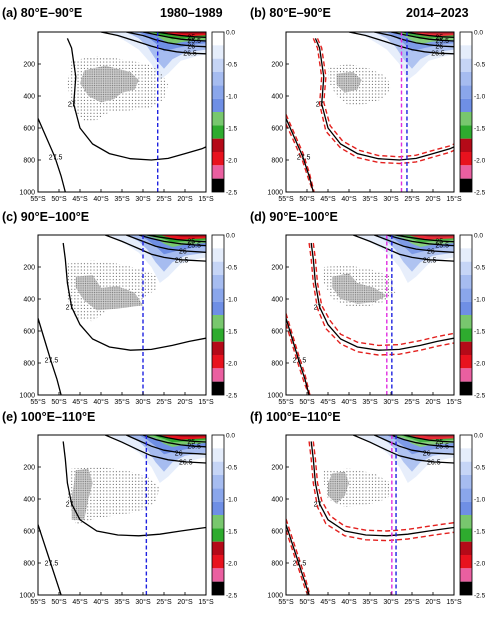 The height and width of the screenshot is (618, 500). I want to click on isopycnal-label: 25, so click(439, 242).